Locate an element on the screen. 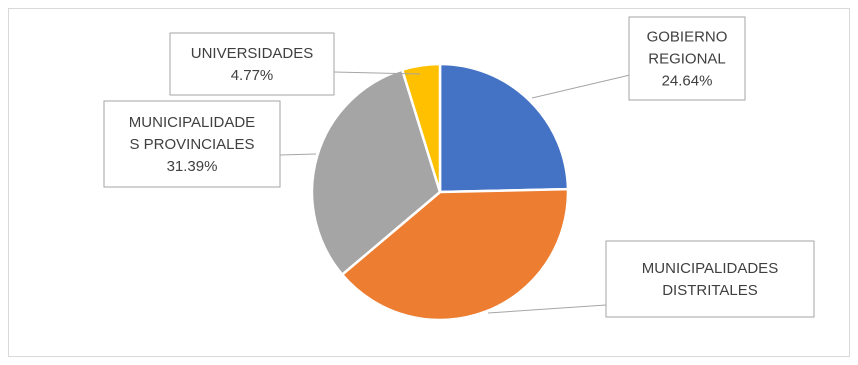 The height and width of the screenshot is (365, 858). data-label-percent-1: 24.64% is located at coordinates (687, 81).